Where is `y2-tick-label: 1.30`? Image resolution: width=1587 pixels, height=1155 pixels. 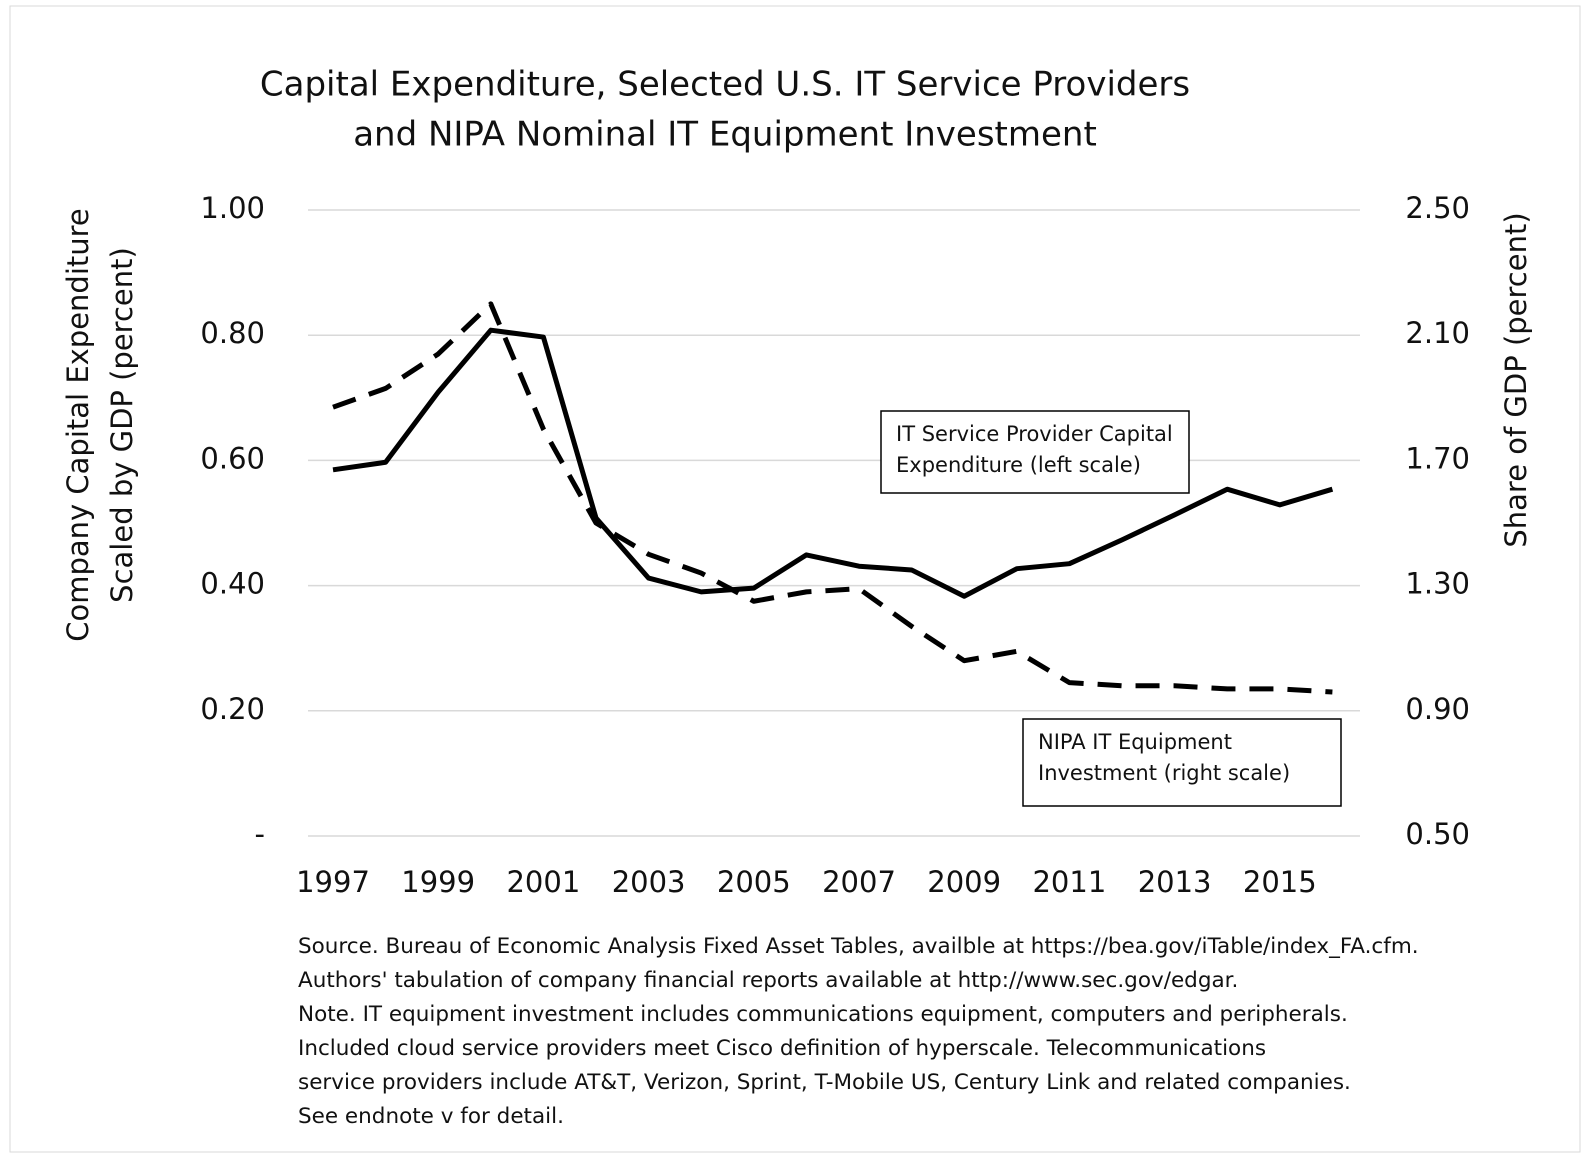 y2-tick-label: 1.30 is located at coordinates (1437, 584).